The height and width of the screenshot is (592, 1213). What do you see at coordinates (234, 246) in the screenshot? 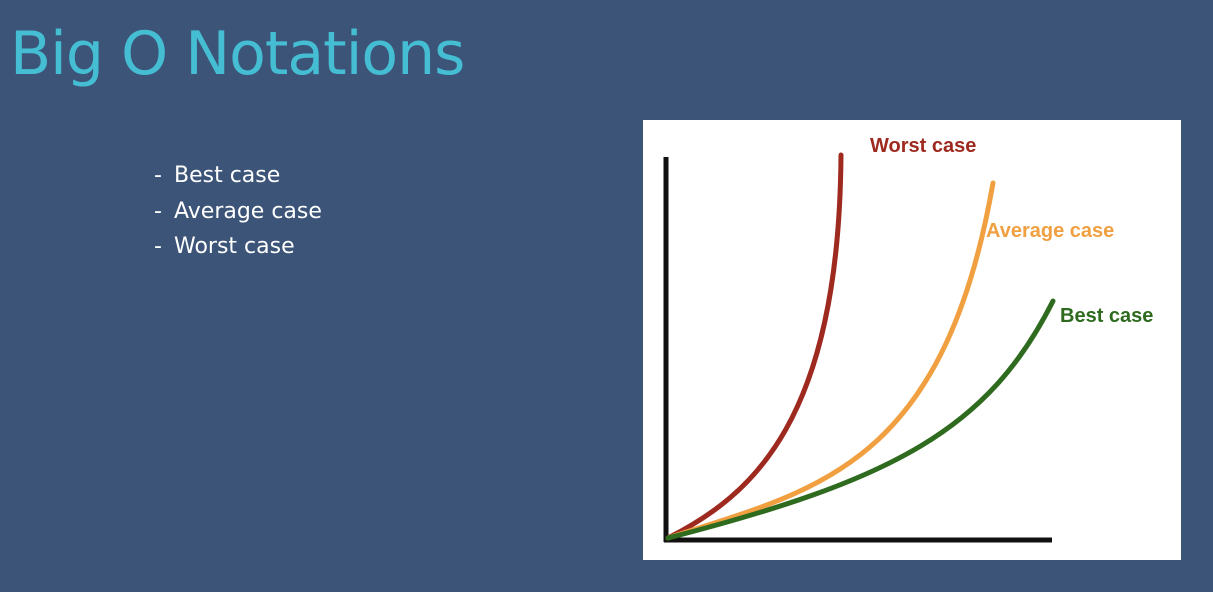
I see `bullet-text: Worst case` at bounding box center [234, 246].